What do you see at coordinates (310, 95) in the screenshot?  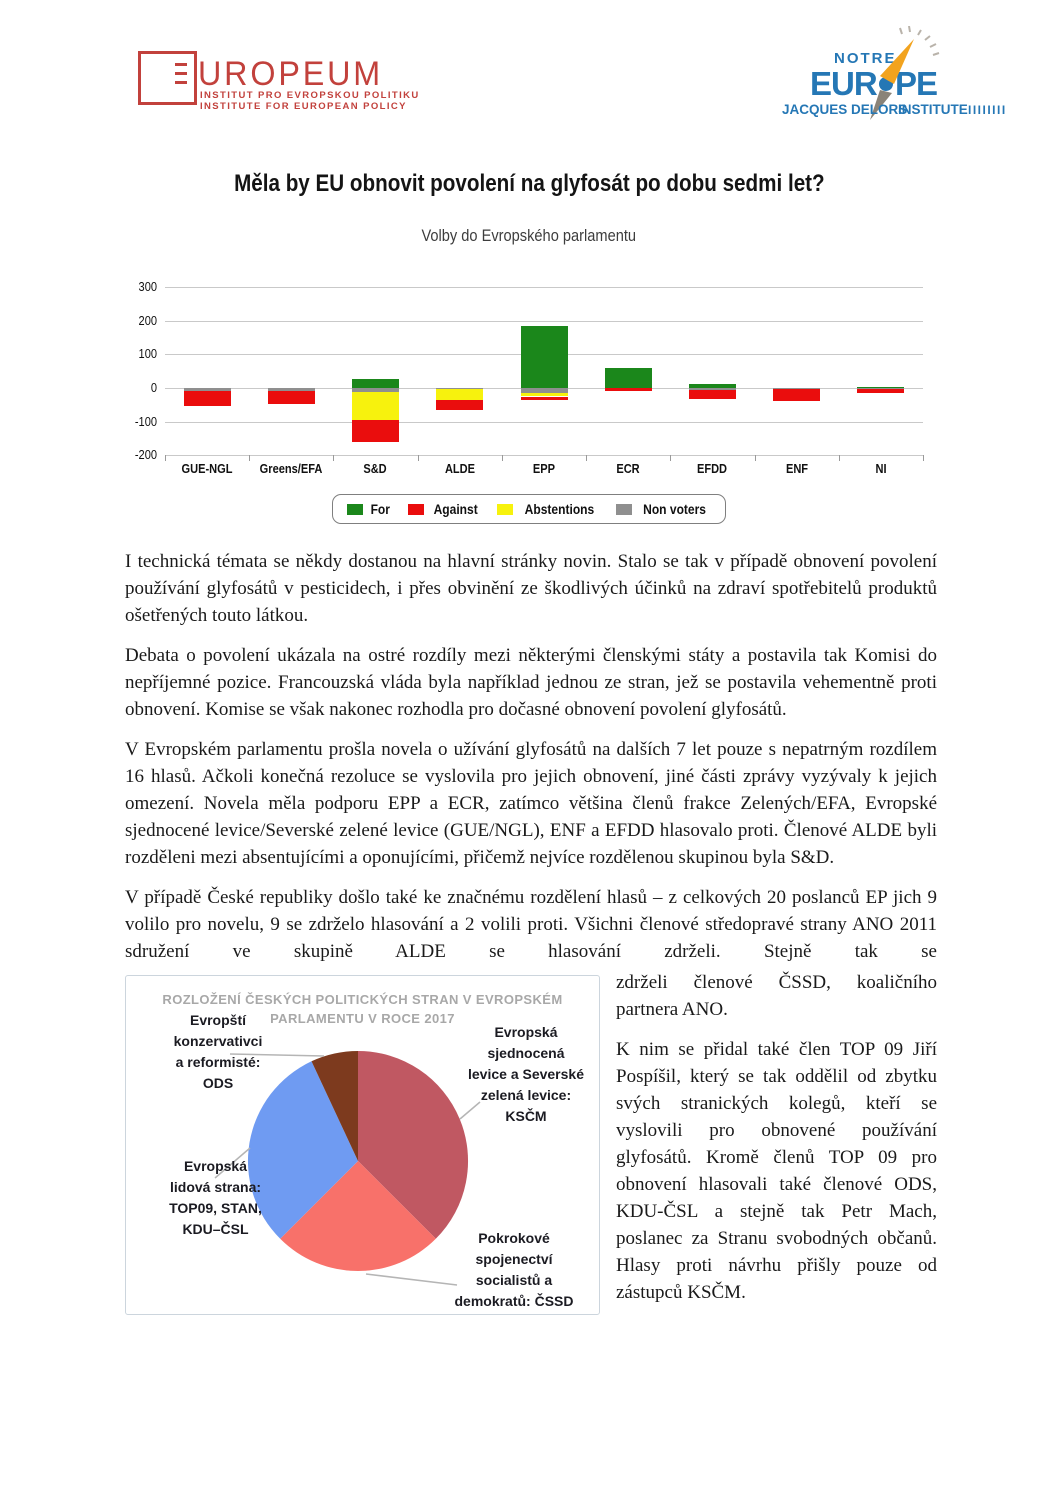 I see `europeum-subtitle-cs: INSTITUT PRO EVROPSKOU POLITIKU` at bounding box center [310, 95].